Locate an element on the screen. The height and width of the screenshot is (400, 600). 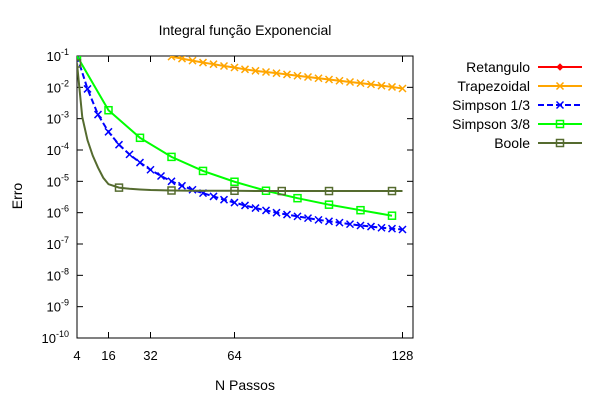
y-tick-label: 10⁻² is located at coordinates (58, 86).